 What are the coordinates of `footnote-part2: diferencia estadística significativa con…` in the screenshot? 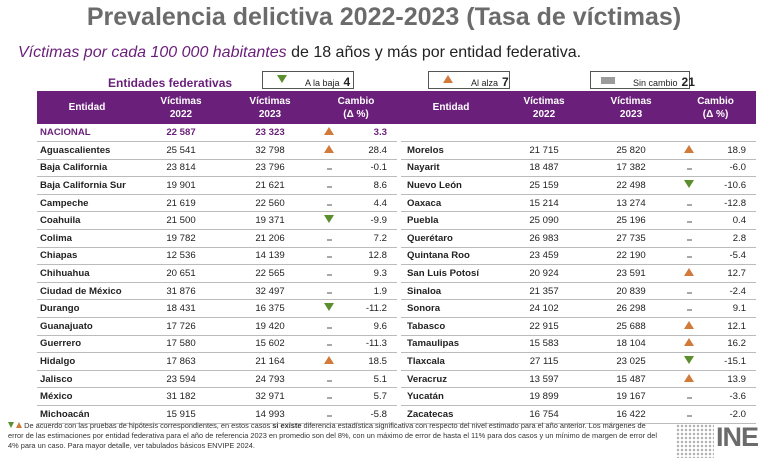 It's located at (332, 436).